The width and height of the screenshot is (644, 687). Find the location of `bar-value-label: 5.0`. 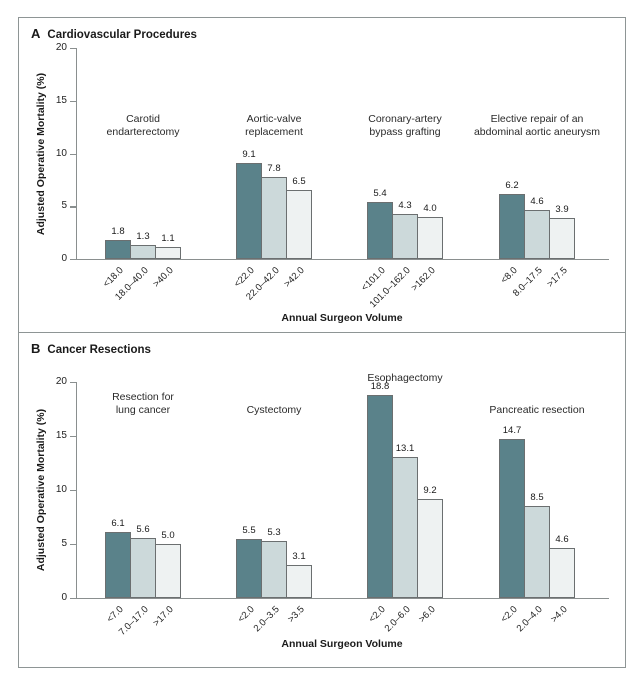

bar-value-label: 5.0 is located at coordinates (168, 535).